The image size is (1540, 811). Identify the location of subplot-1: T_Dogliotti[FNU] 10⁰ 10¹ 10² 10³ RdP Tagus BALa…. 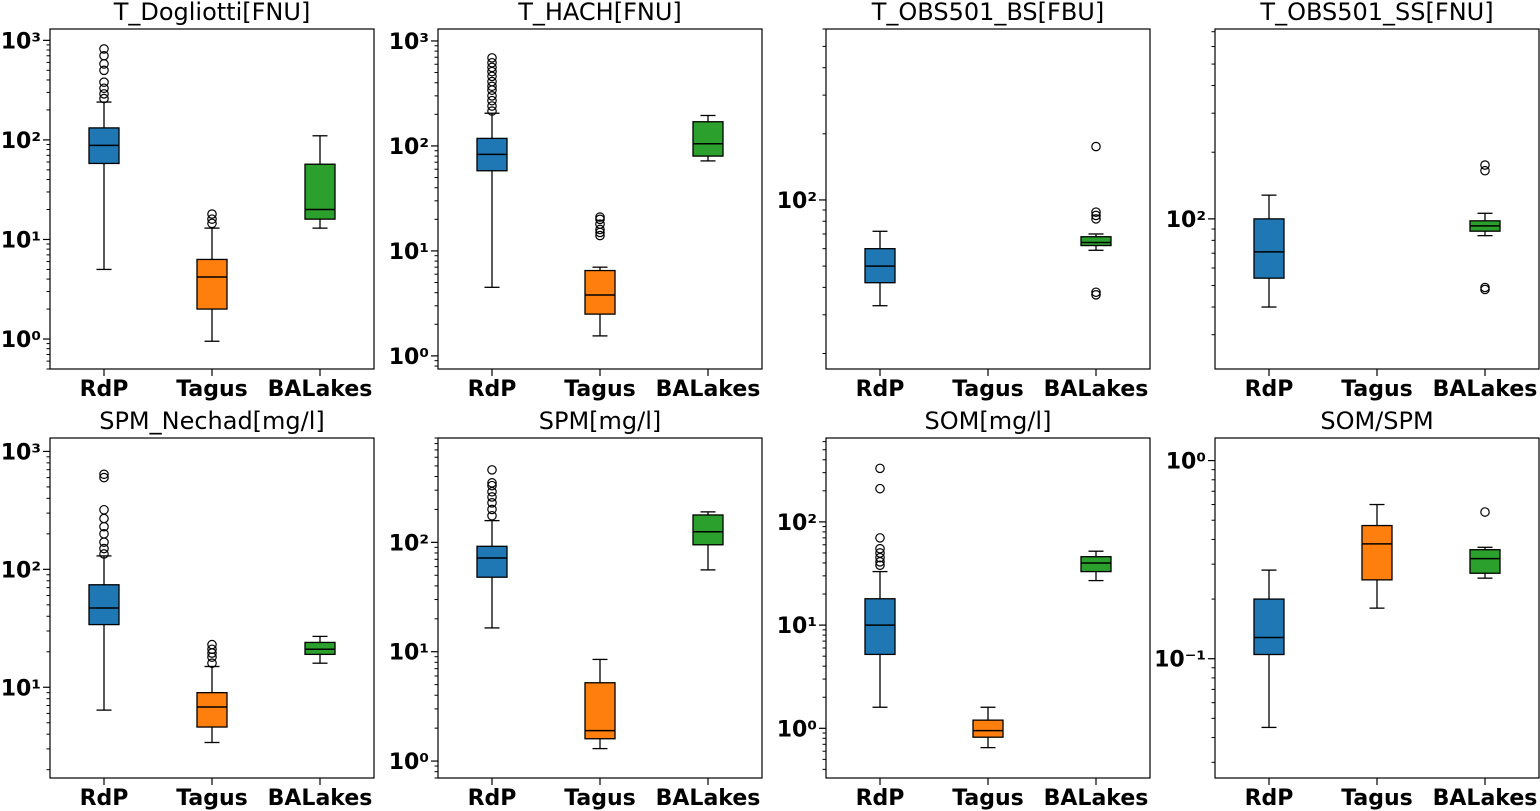
(188, 201).